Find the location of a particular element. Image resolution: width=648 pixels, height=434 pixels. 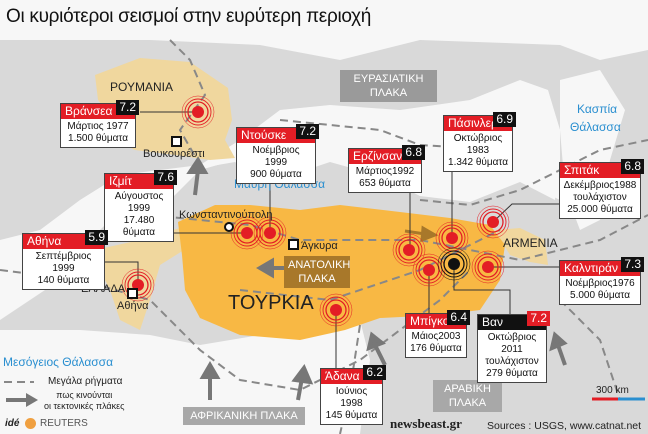

quake-callout: Μπίγκολ 6.4 Μάιος2003 176 θύματα is located at coordinates (437, 334).